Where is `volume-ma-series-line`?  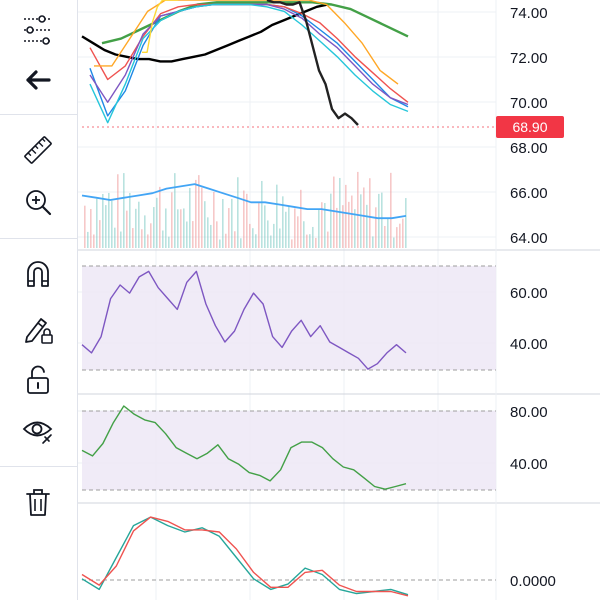
volume-ma-series-line is located at coordinates (244, 201).